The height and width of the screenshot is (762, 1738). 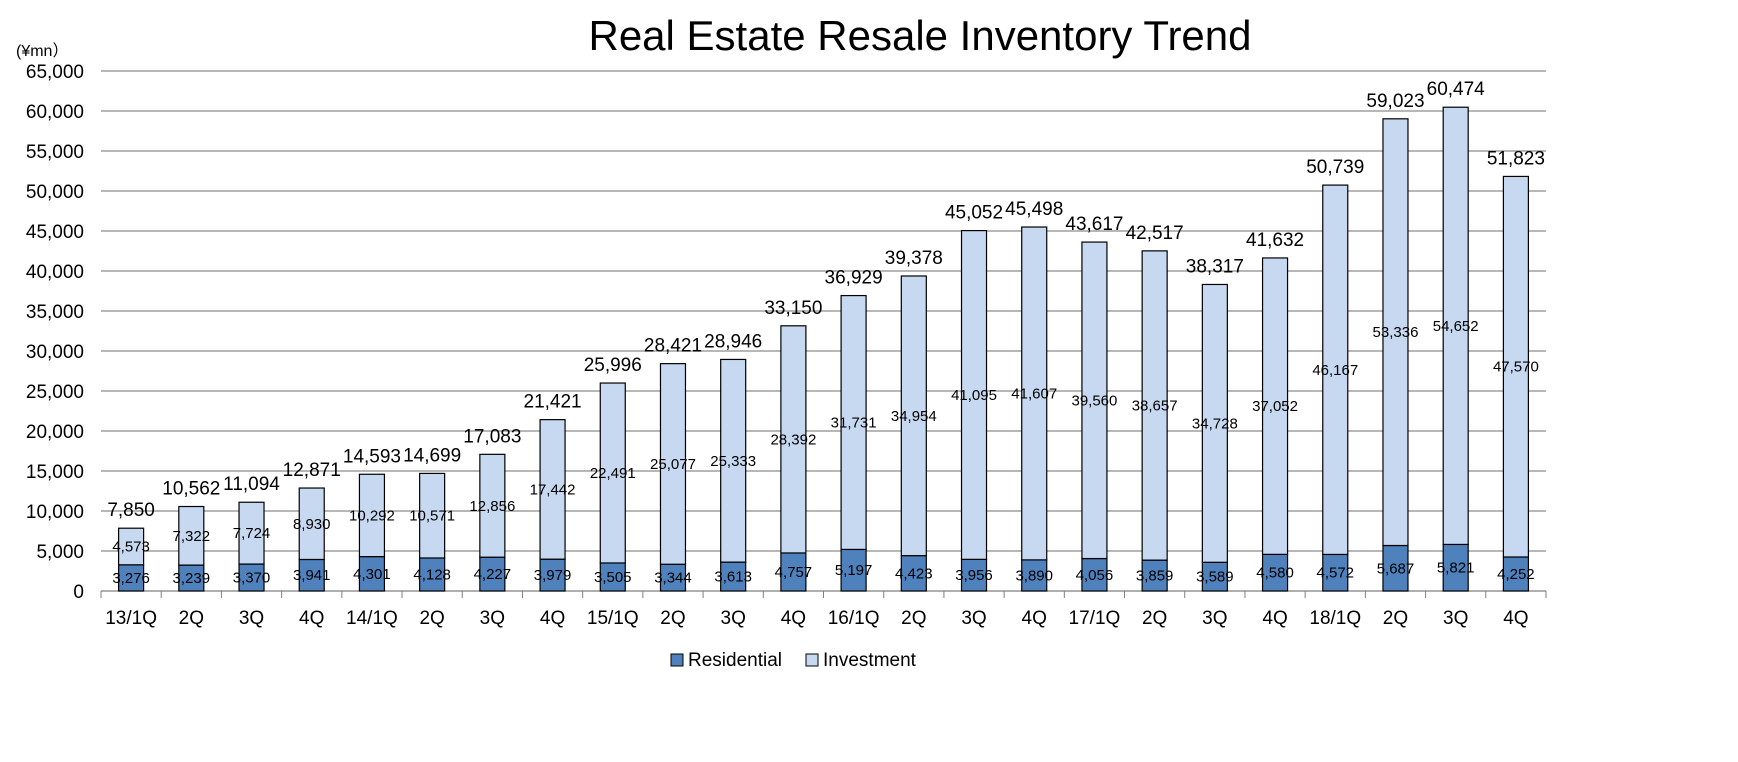 I want to click on data-label-residential: 4,227, so click(x=493, y=574).